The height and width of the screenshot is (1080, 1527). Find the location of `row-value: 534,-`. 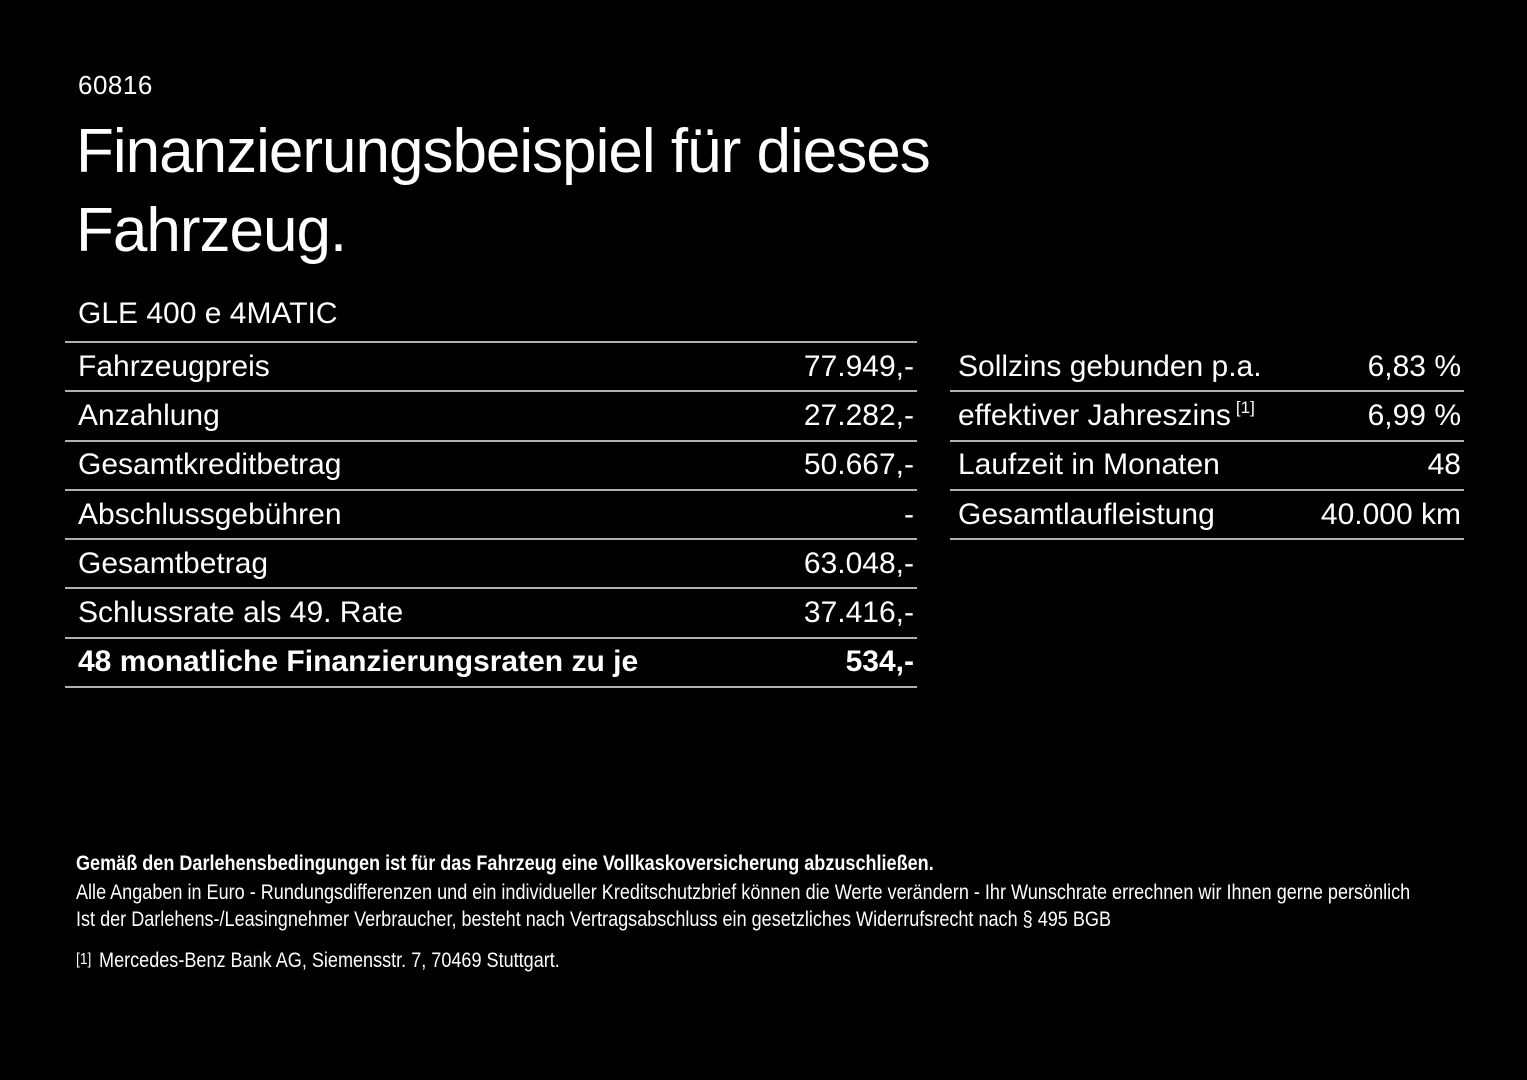

row-value: 534,- is located at coordinates (879, 662).